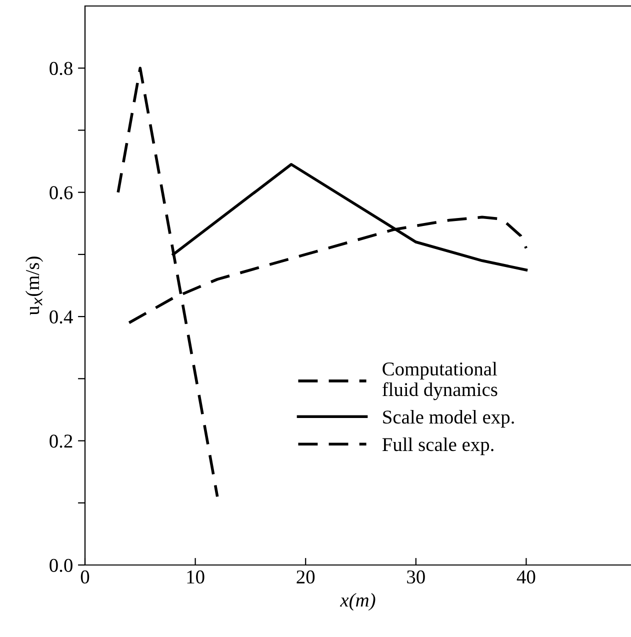  What do you see at coordinates (416, 577) in the screenshot?
I see `x-tick-label: 30` at bounding box center [416, 577].